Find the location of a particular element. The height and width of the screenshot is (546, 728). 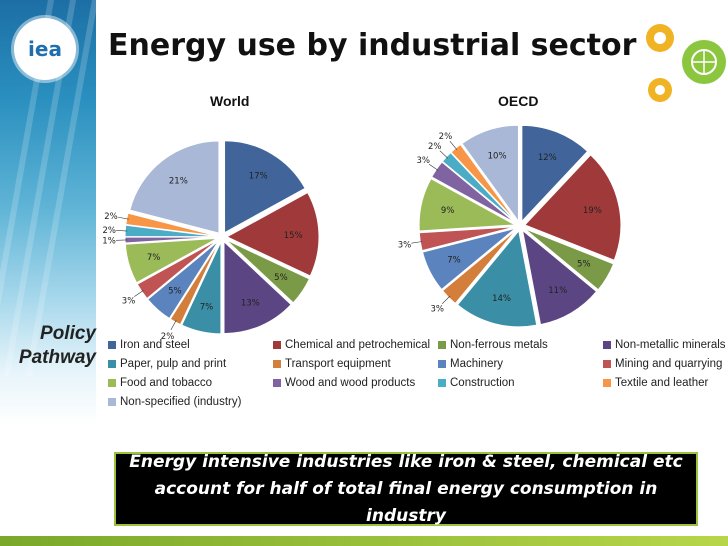

legend-label: Wood and wood products is located at coordinates (350, 383).